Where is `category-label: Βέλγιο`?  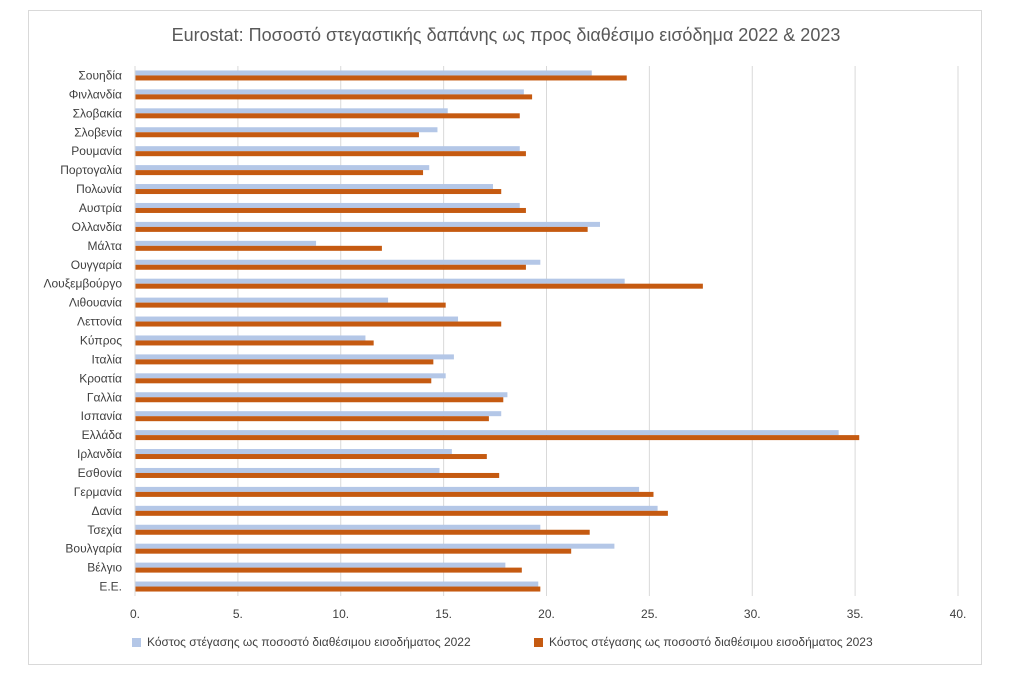 category-label: Βέλγιο is located at coordinates (104, 568).